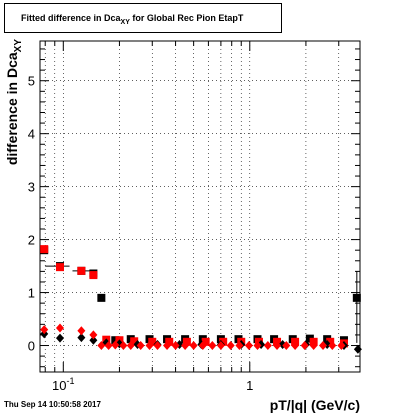 The width and height of the screenshot is (400, 414). Describe the element at coordinates (315, 405) in the screenshot. I see `x-axis-label: pT/|q| (GeV/c)` at that location.